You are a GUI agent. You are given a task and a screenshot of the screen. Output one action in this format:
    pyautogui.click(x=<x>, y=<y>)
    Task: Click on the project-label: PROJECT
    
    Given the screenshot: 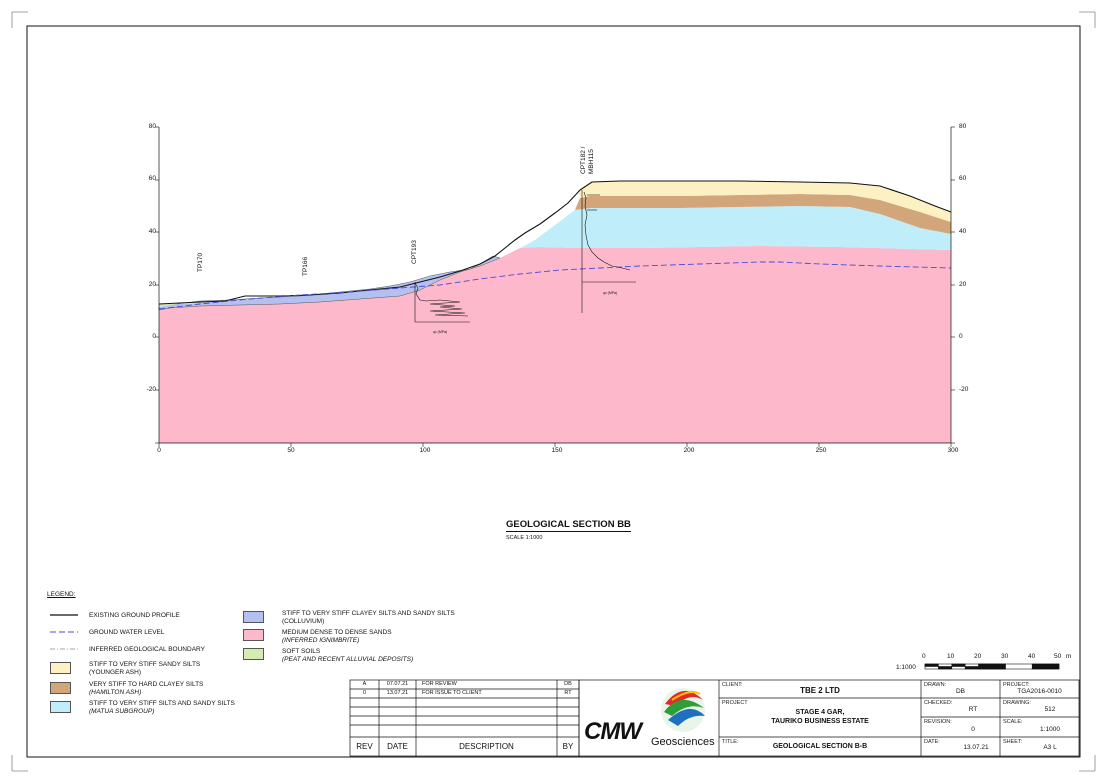 What is the action you would take?
    pyautogui.click(x=735, y=703)
    